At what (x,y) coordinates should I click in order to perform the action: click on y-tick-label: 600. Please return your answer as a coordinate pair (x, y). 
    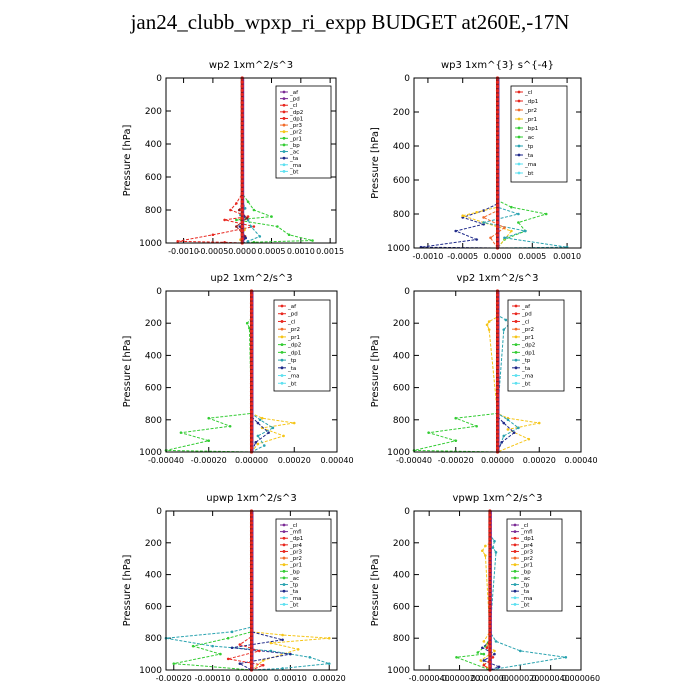
    Looking at the image, I should click on (153, 178).